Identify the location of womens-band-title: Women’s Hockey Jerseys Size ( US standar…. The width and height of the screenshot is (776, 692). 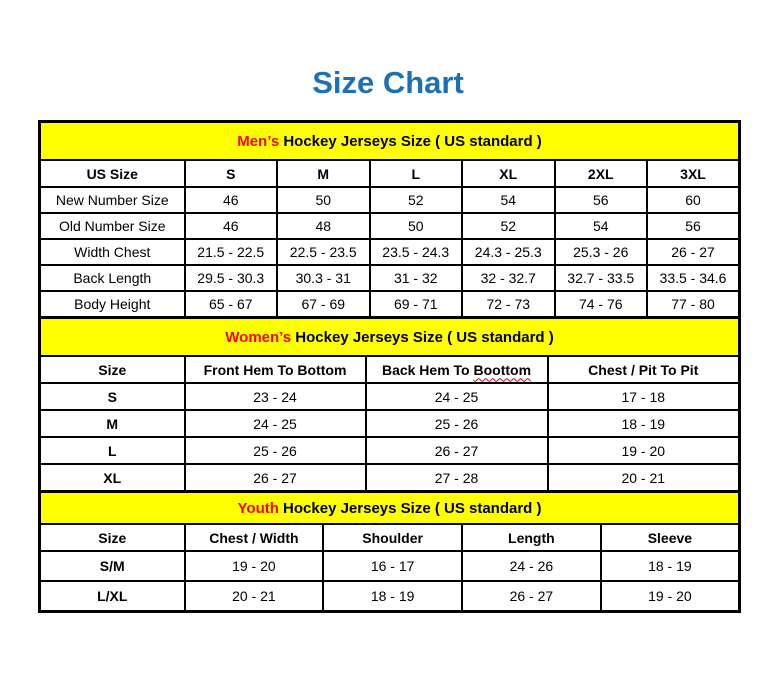
(389, 336).